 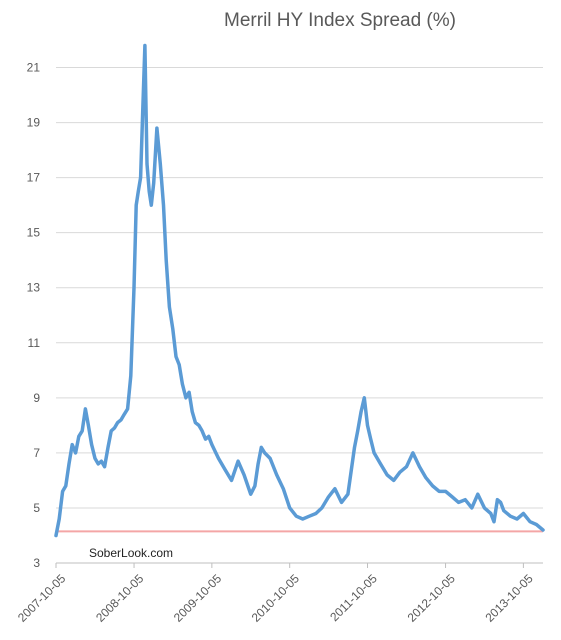 I want to click on y-tick-label: 11, so click(x=34, y=343).